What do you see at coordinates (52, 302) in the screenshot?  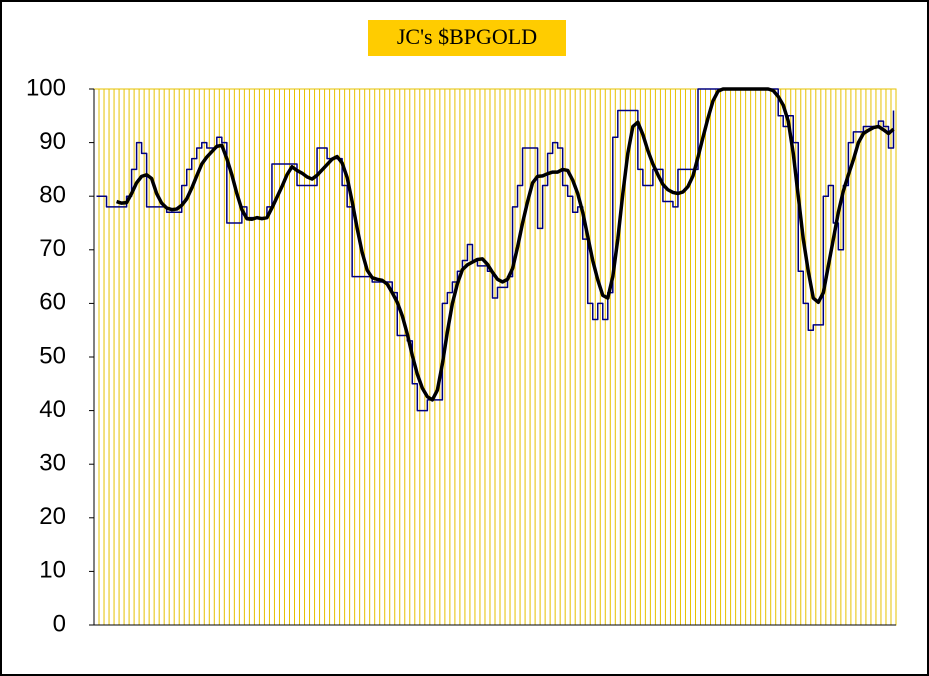 I see `y-tick-label: 60` at bounding box center [52, 302].